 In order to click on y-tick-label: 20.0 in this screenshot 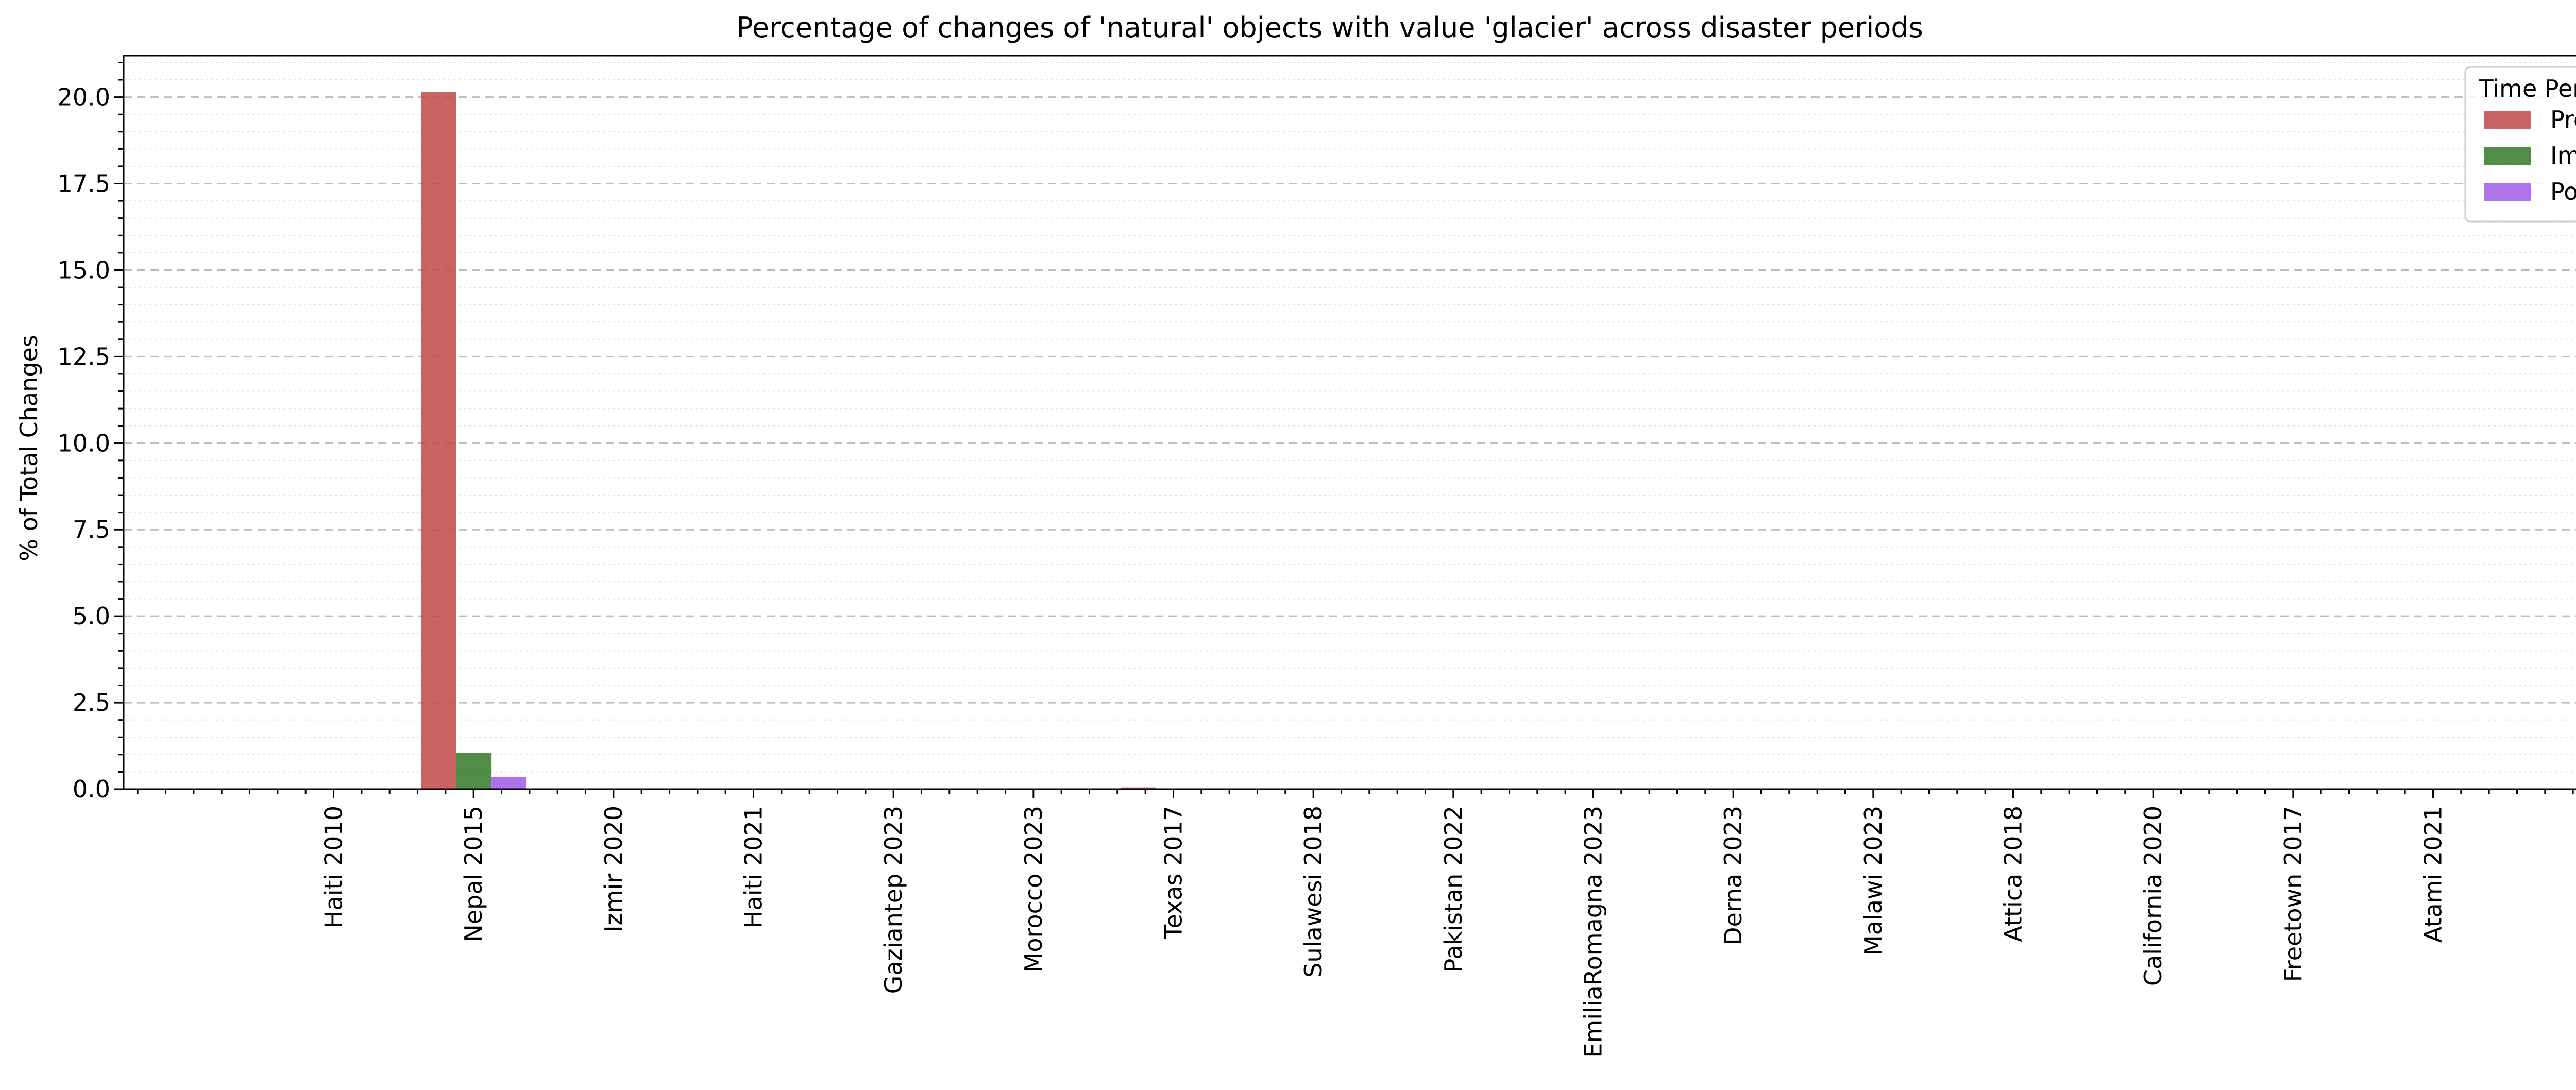, I will do `click(84, 97)`.